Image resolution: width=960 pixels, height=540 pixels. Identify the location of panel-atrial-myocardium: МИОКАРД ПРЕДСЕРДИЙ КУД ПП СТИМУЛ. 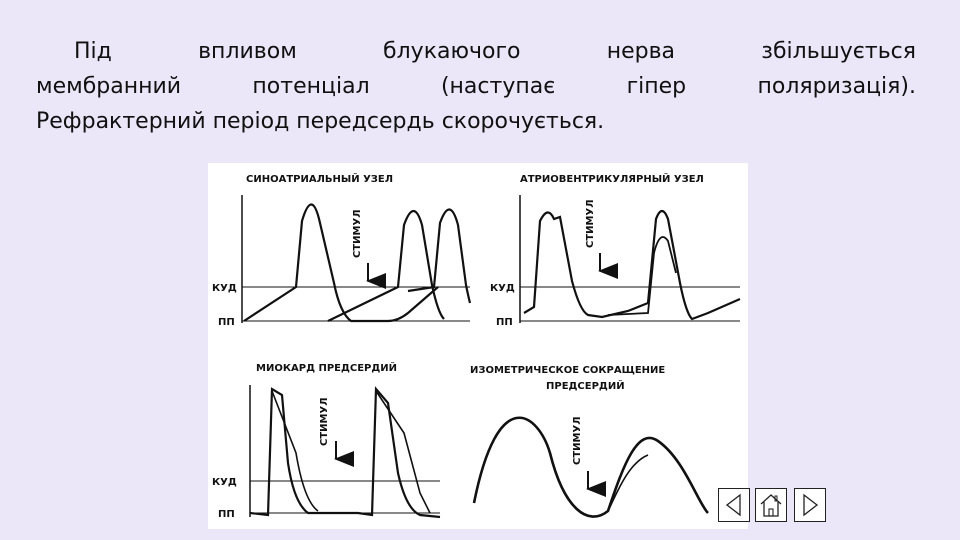
(326, 440).